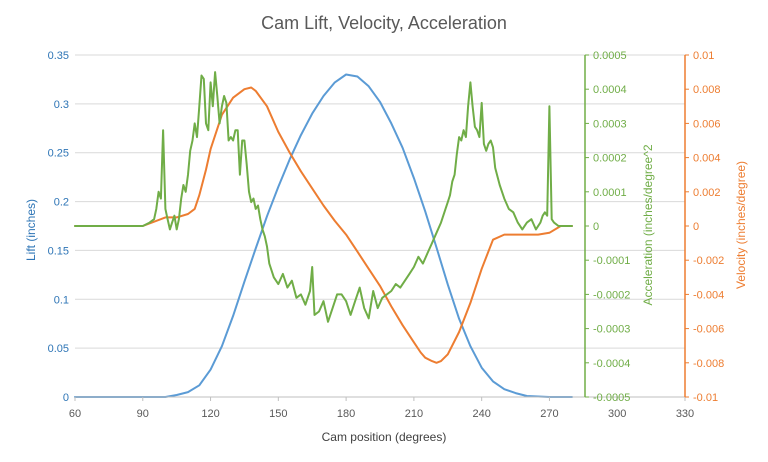 This screenshot has height=462, width=768. I want to click on acceleration-tick-label: -0.0005, so click(611, 398).